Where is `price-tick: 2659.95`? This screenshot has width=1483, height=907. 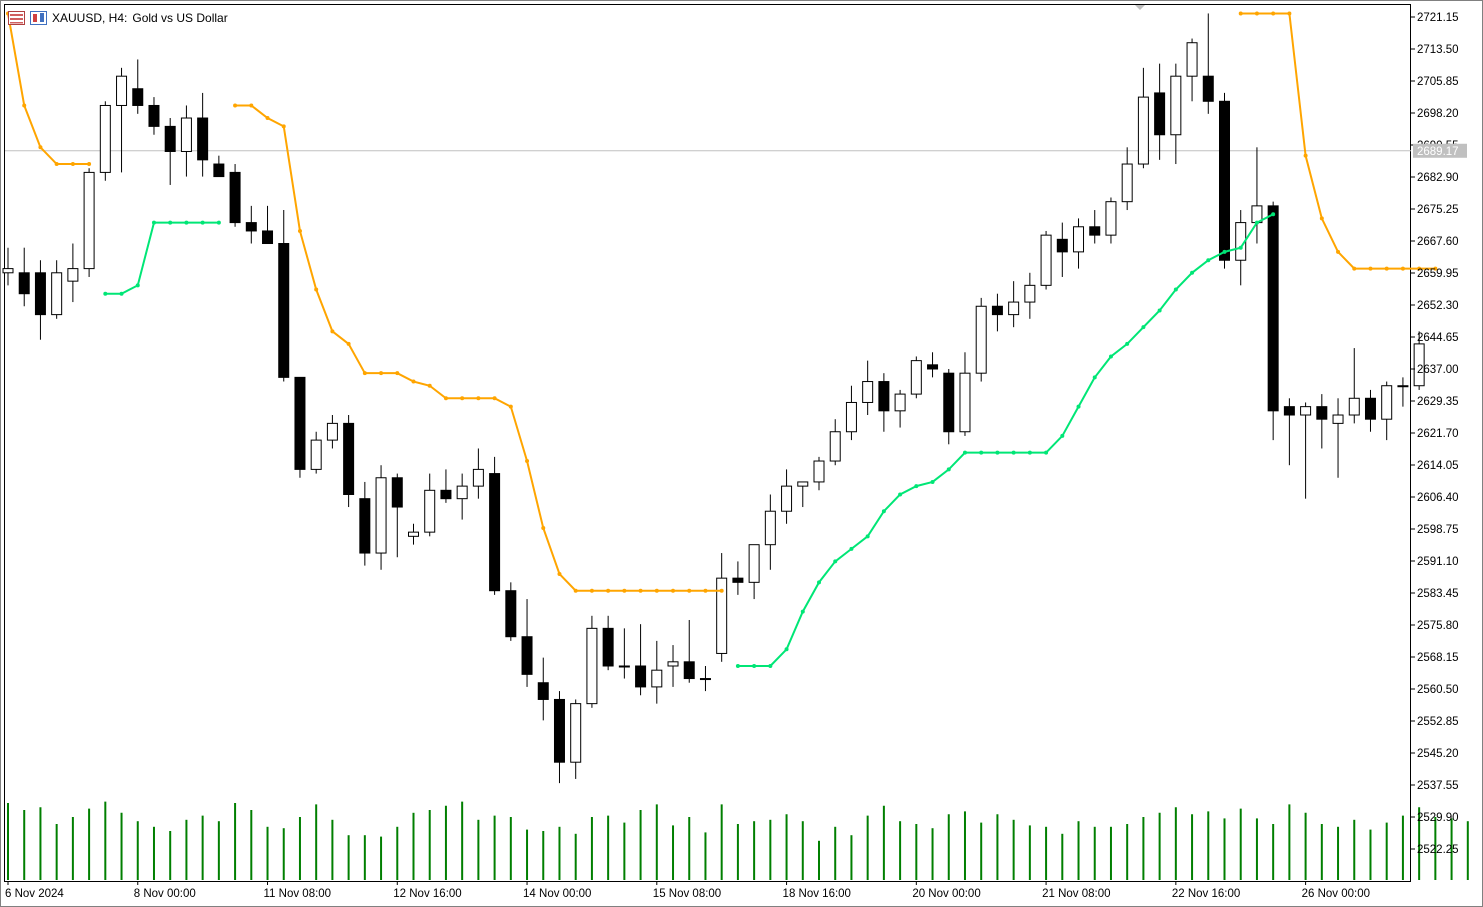 price-tick: 2659.95 is located at coordinates (1435, 274).